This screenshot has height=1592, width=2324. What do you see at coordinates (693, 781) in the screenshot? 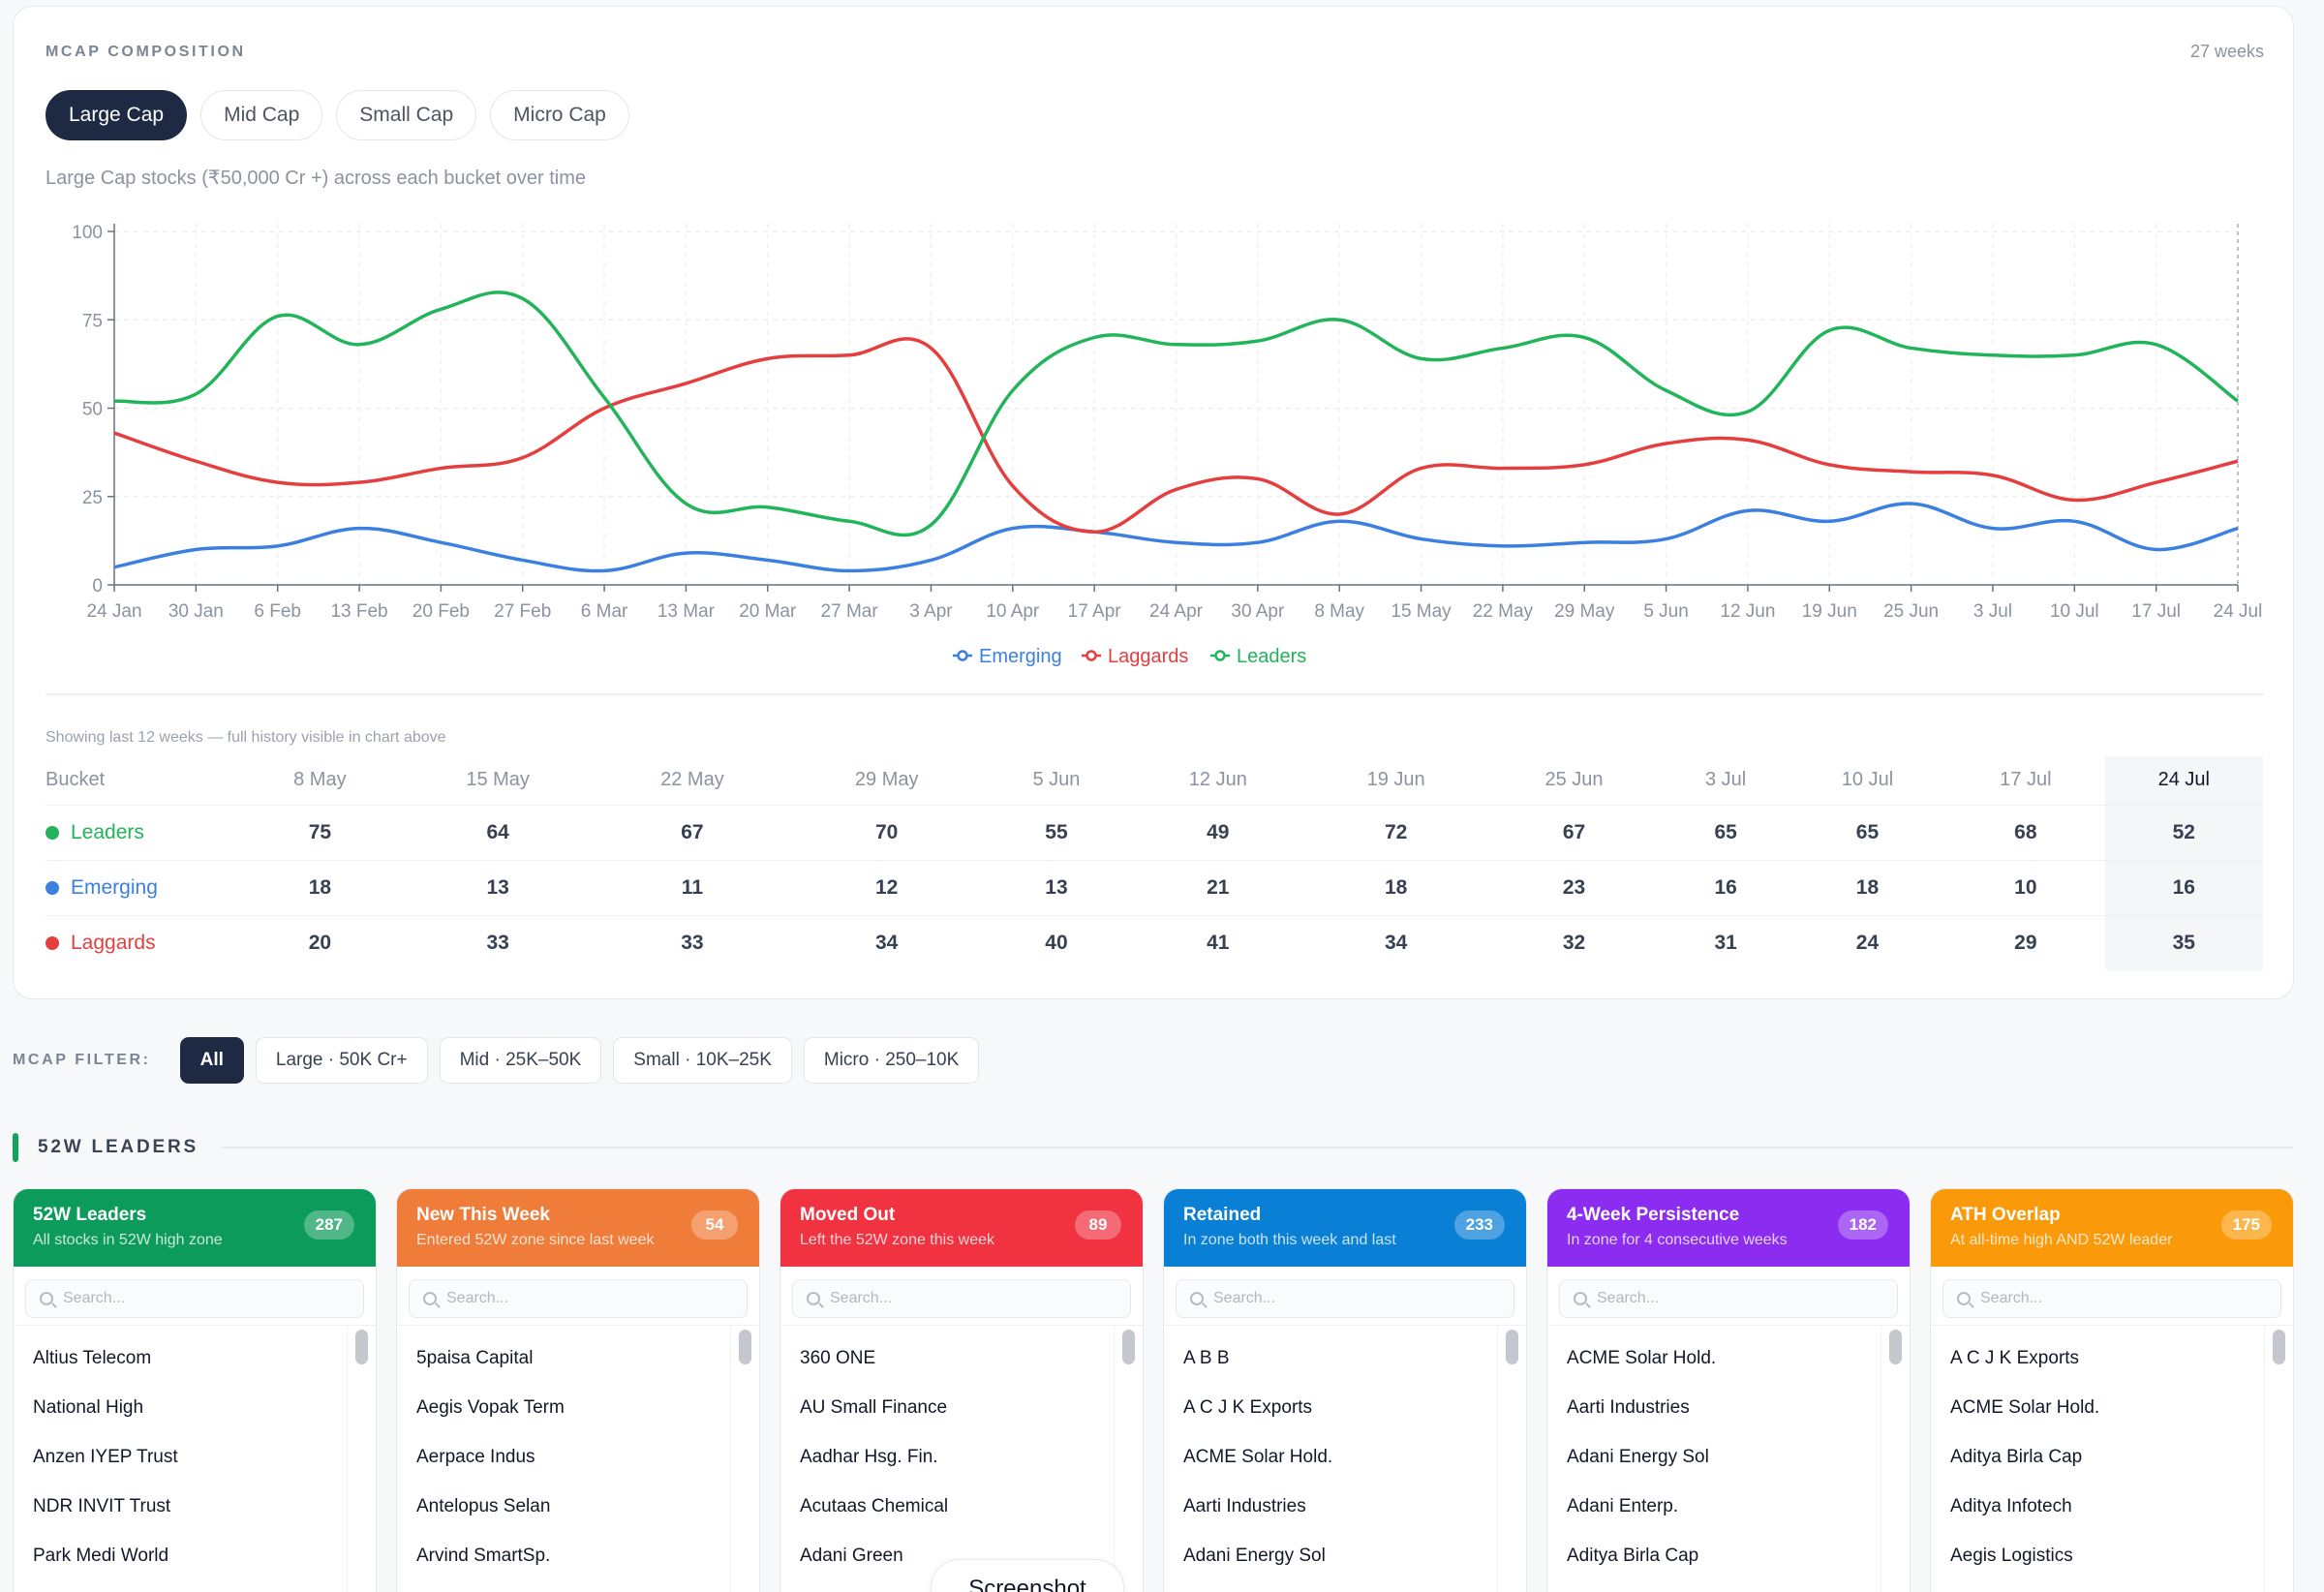
I see `column-header: 22 May` at bounding box center [693, 781].